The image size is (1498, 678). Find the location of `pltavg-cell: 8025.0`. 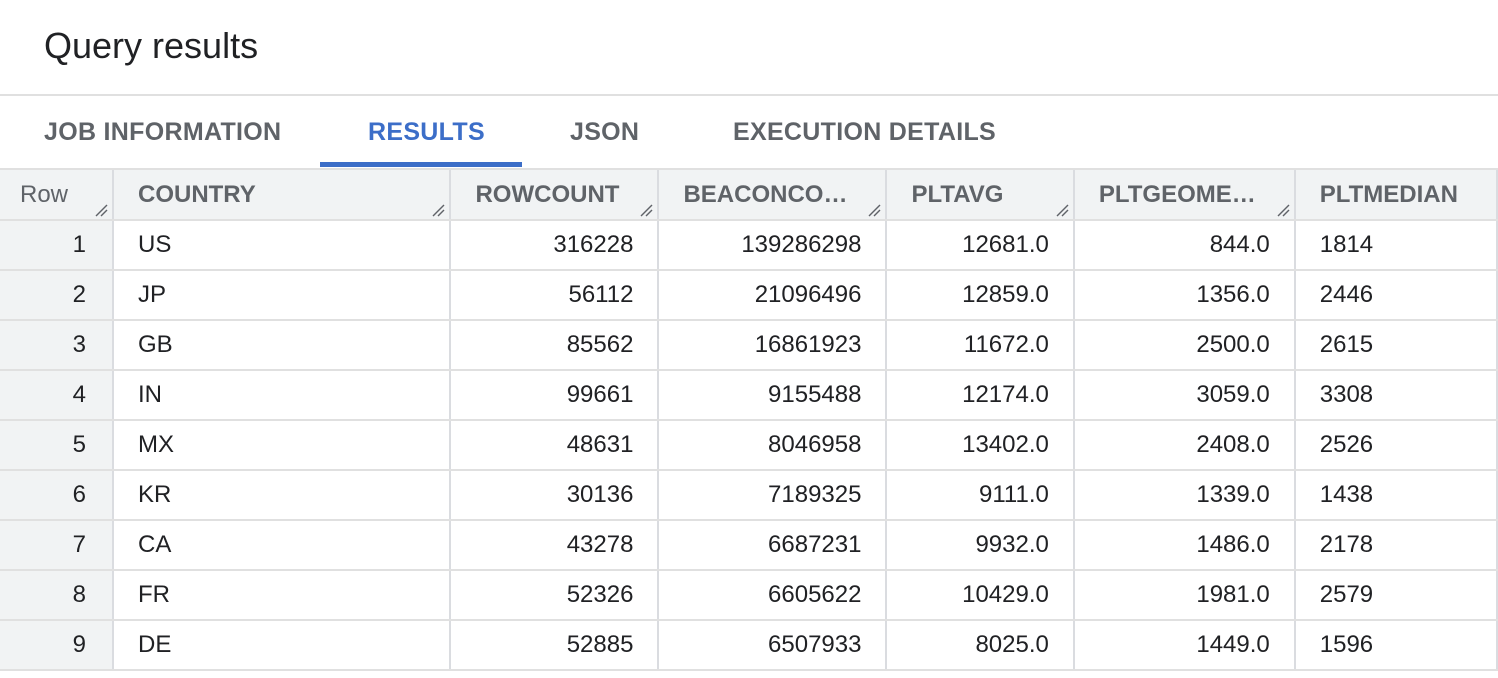

pltavg-cell: 8025.0 is located at coordinates (980, 645).